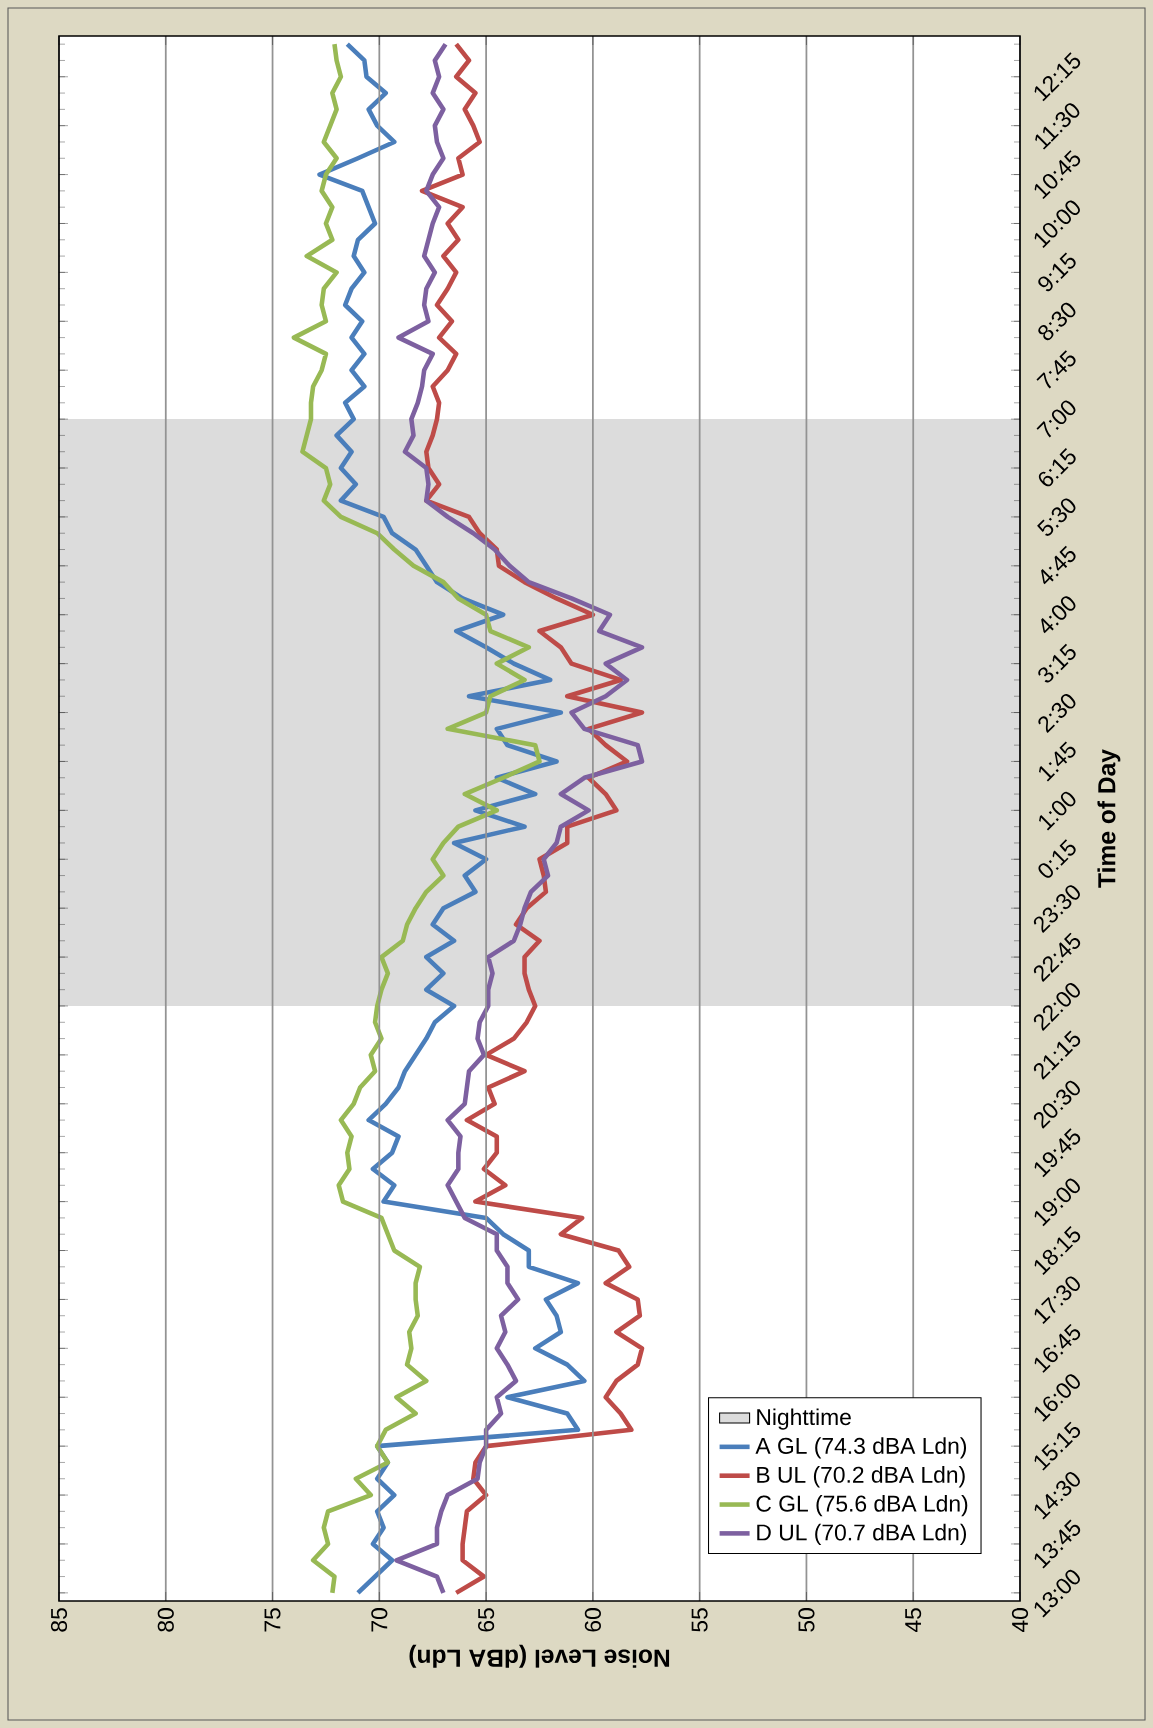 The image size is (1153, 1728). What do you see at coordinates (862, 1505) in the screenshot?
I see `legend-label: C GL (75.6 dBA Ldn)` at bounding box center [862, 1505].